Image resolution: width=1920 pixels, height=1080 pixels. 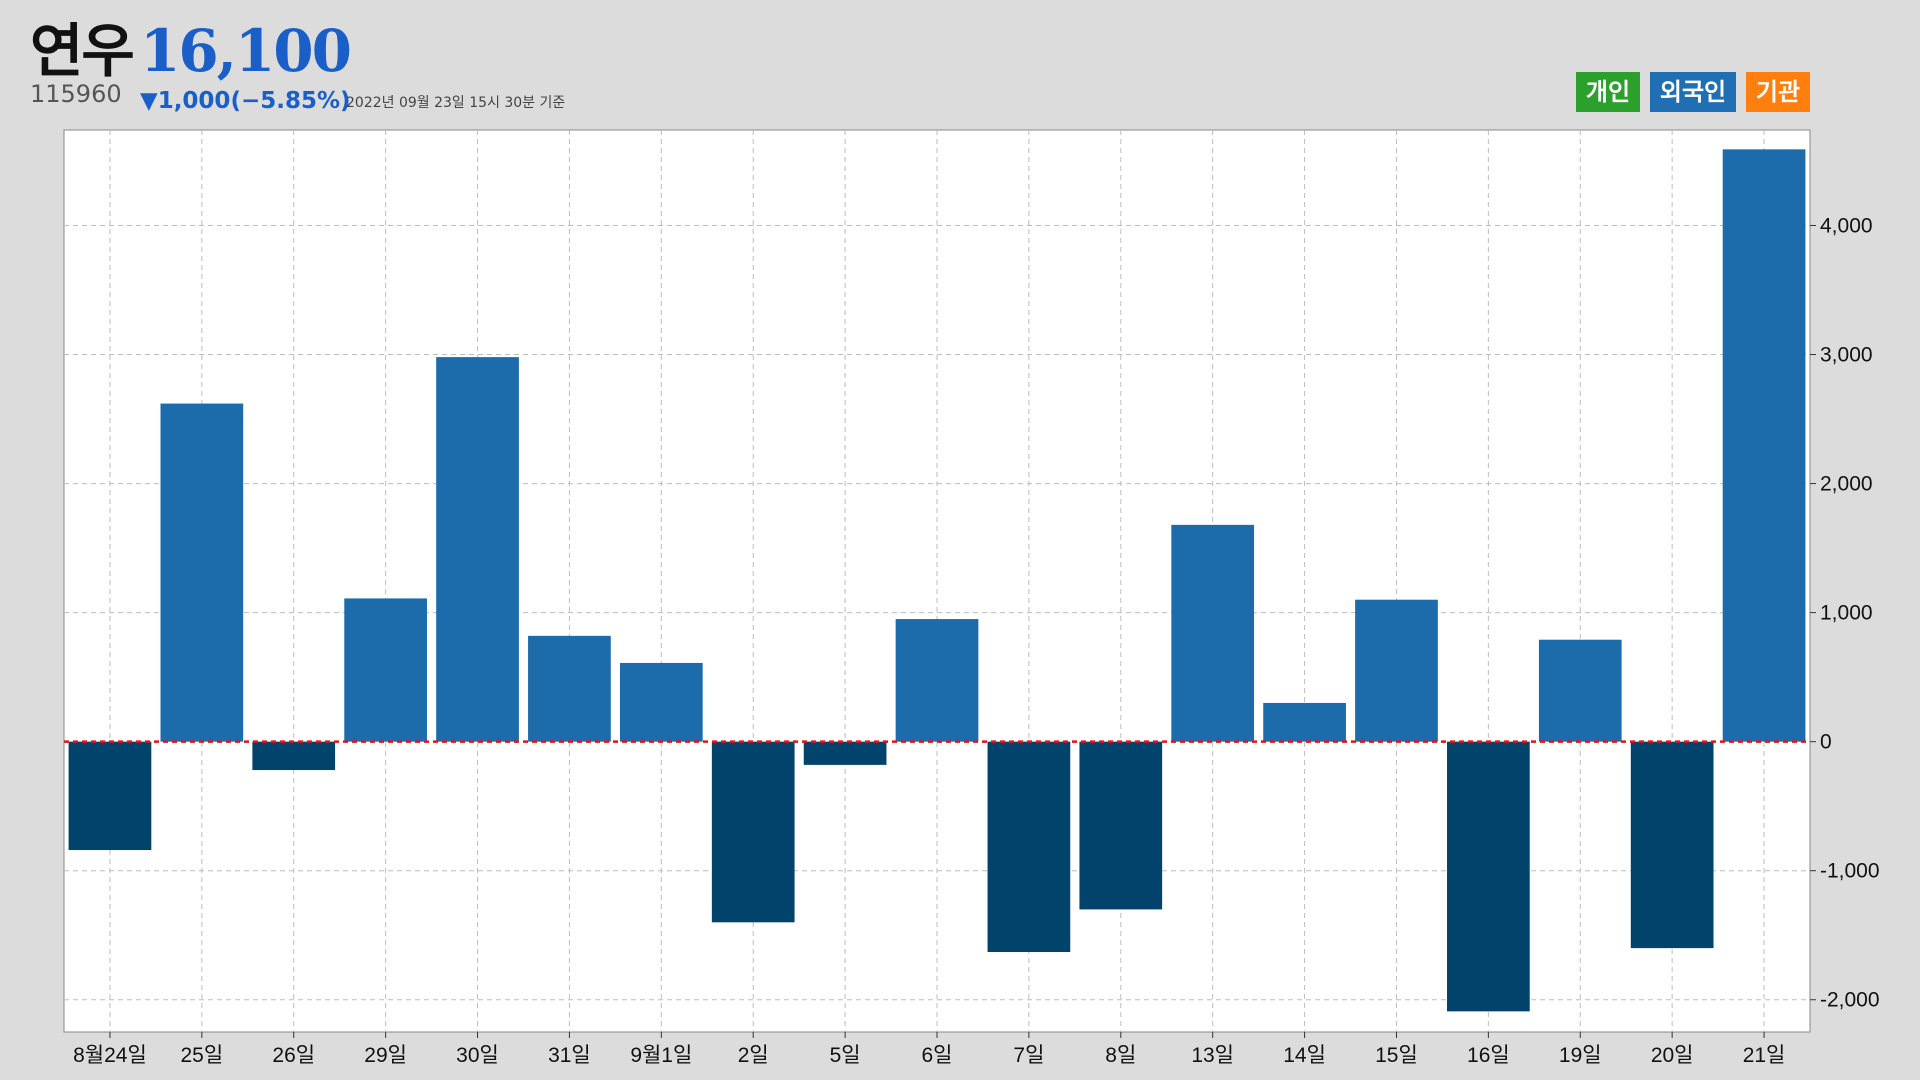 What do you see at coordinates (845, 1055) in the screenshot?
I see `x-tick-label: 5일` at bounding box center [845, 1055].